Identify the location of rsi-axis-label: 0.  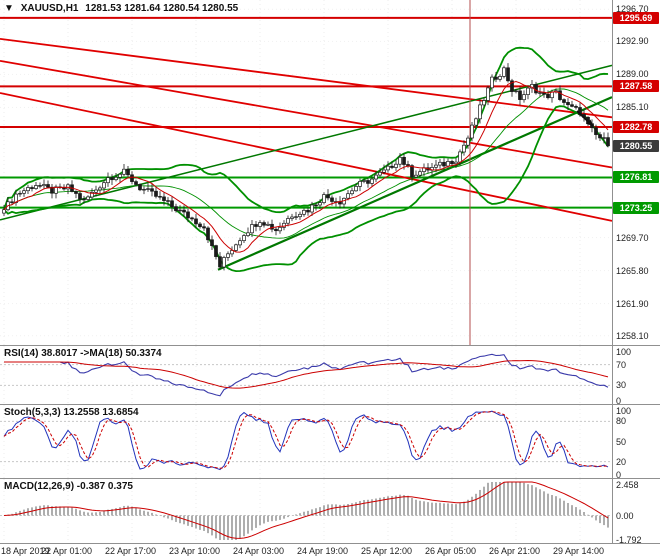
(619, 401).